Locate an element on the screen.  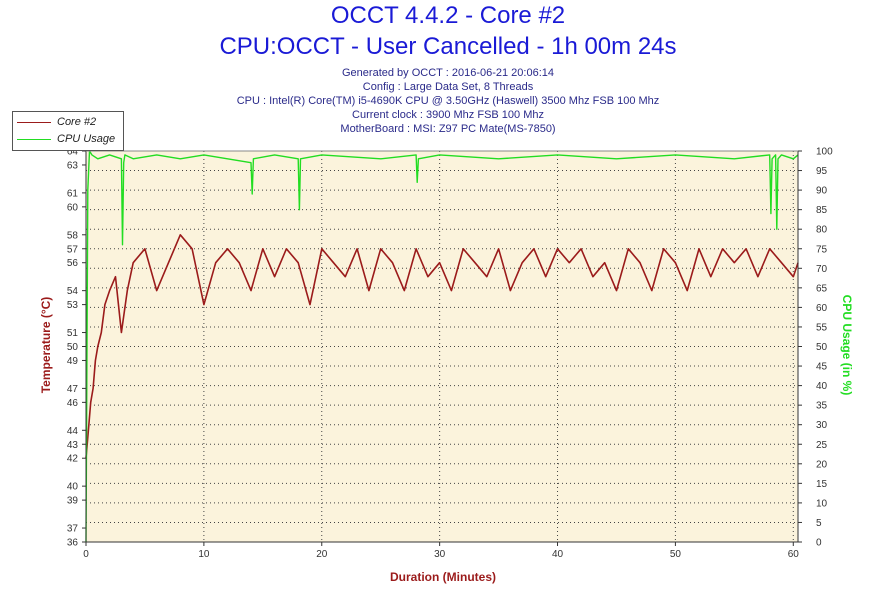
chart-legend: Core #2 CPU Usage is located at coordinates (68, 131).